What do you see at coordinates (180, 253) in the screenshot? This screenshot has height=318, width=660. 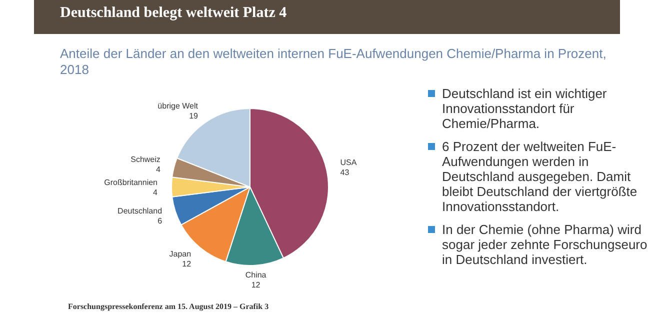 I see `slice-label: Japan` at bounding box center [180, 253].